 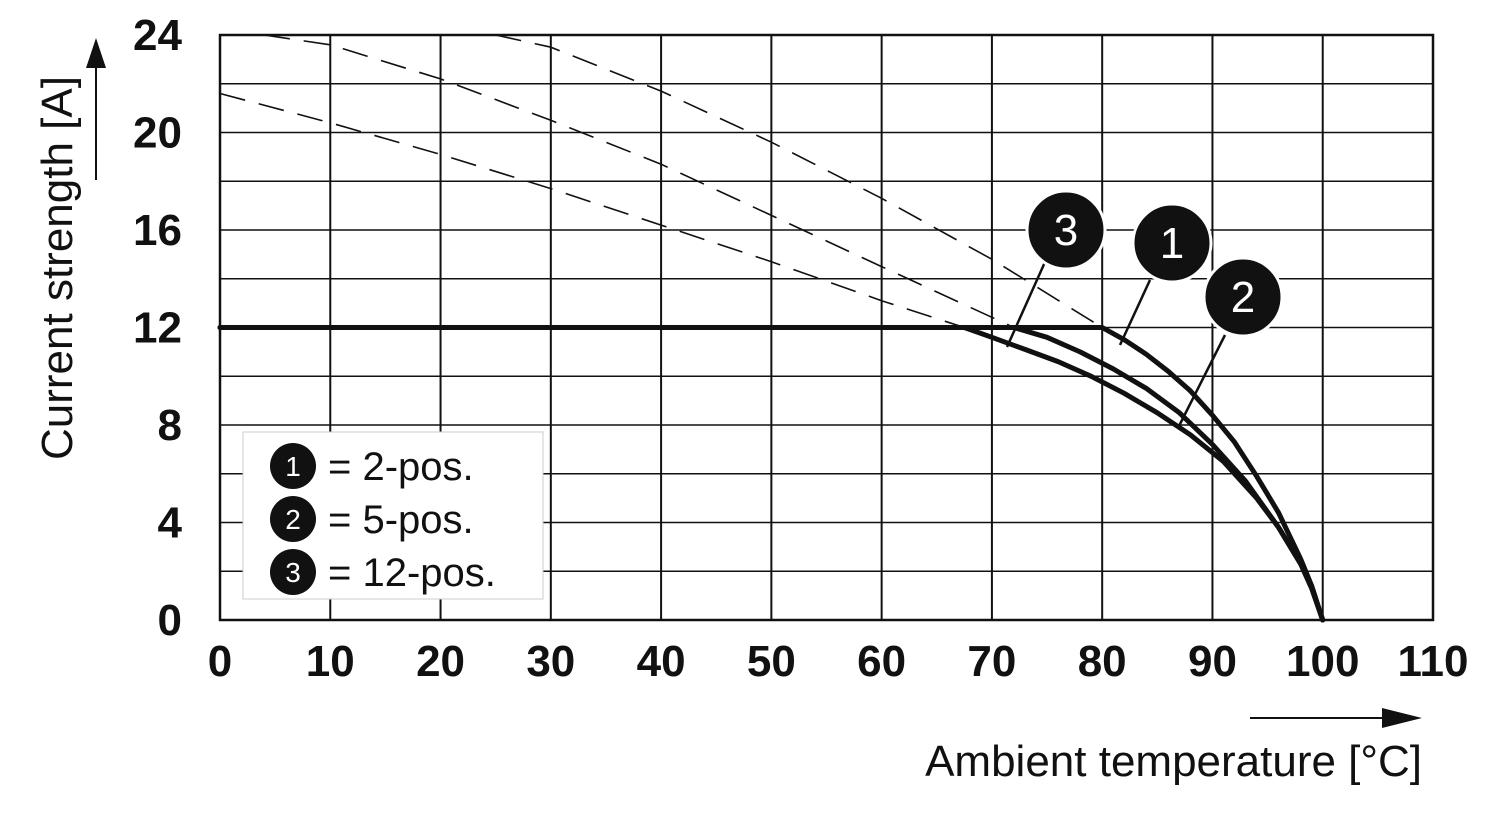 I want to click on x-tick-label: 100, so click(x=1322, y=661).